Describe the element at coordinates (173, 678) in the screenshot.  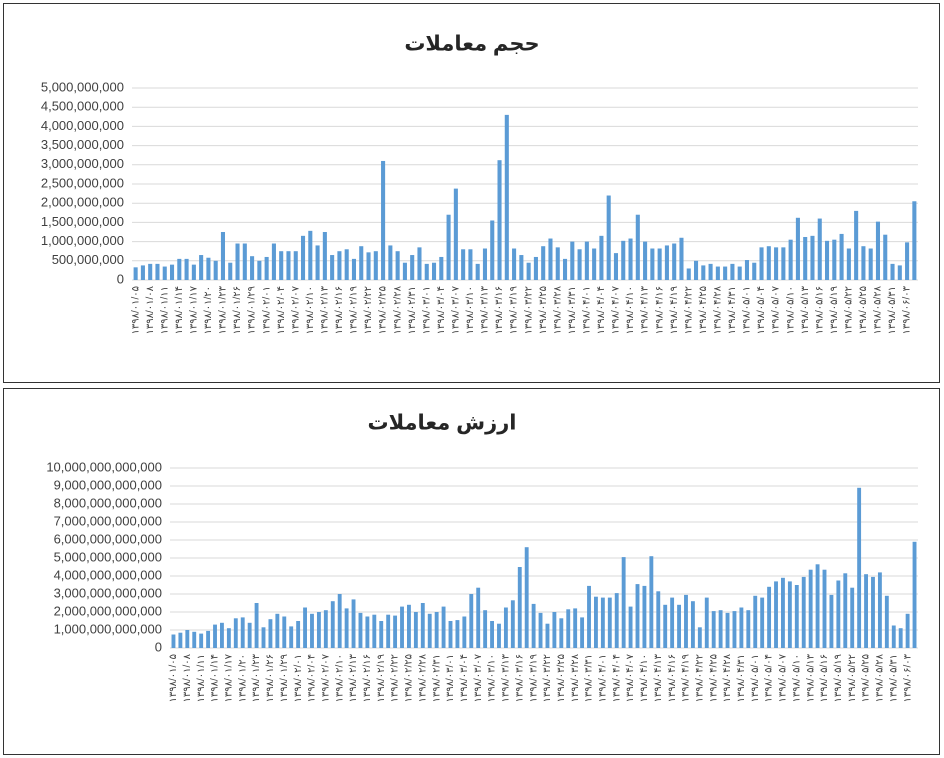
I see `x-tick-label: ۱۳۹۸/۰۱/۰۵` at that location.